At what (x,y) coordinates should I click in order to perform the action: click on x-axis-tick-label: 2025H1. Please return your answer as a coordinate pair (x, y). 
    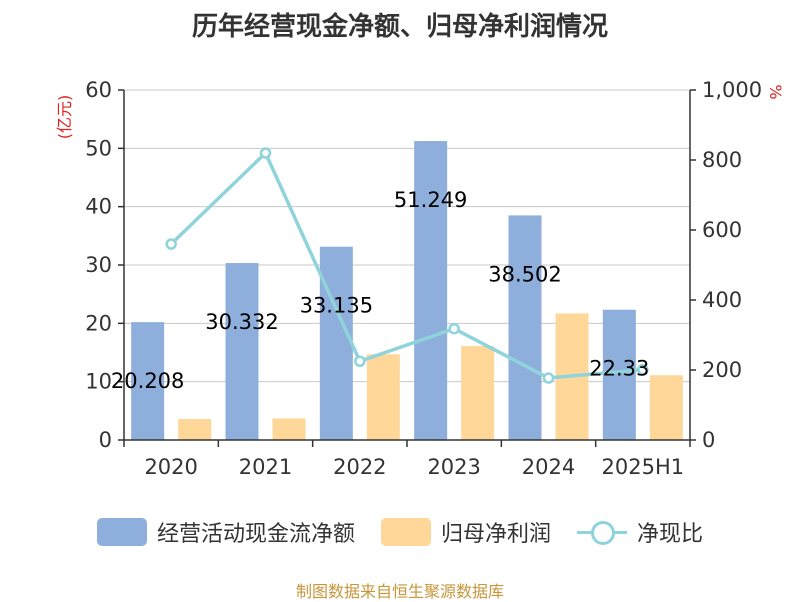
    Looking at the image, I should click on (643, 467).